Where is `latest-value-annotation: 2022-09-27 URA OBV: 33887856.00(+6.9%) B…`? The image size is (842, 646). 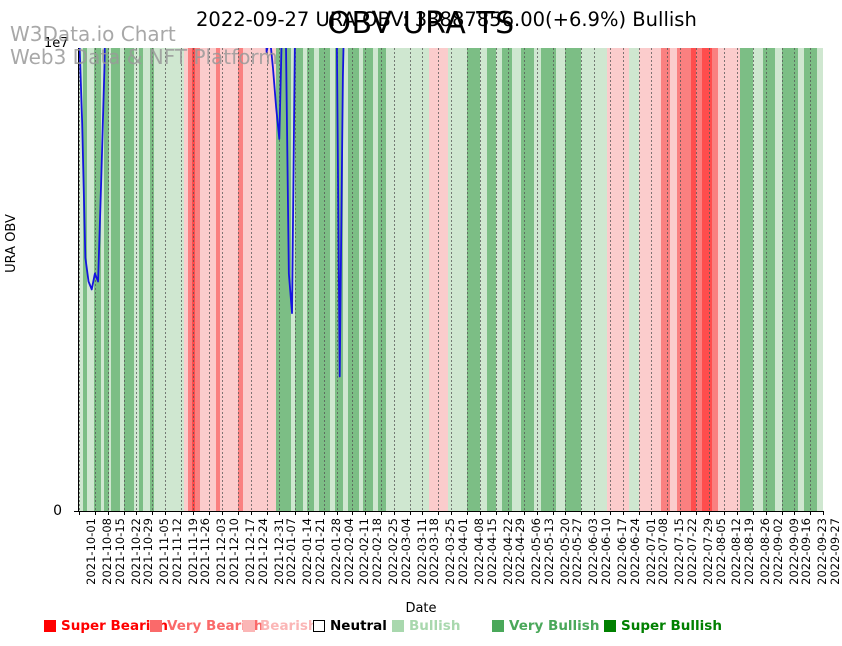
latest-value-annotation: 2022-09-27 URA OBV: 33887856.00(+6.9%) B… is located at coordinates (446, 19).